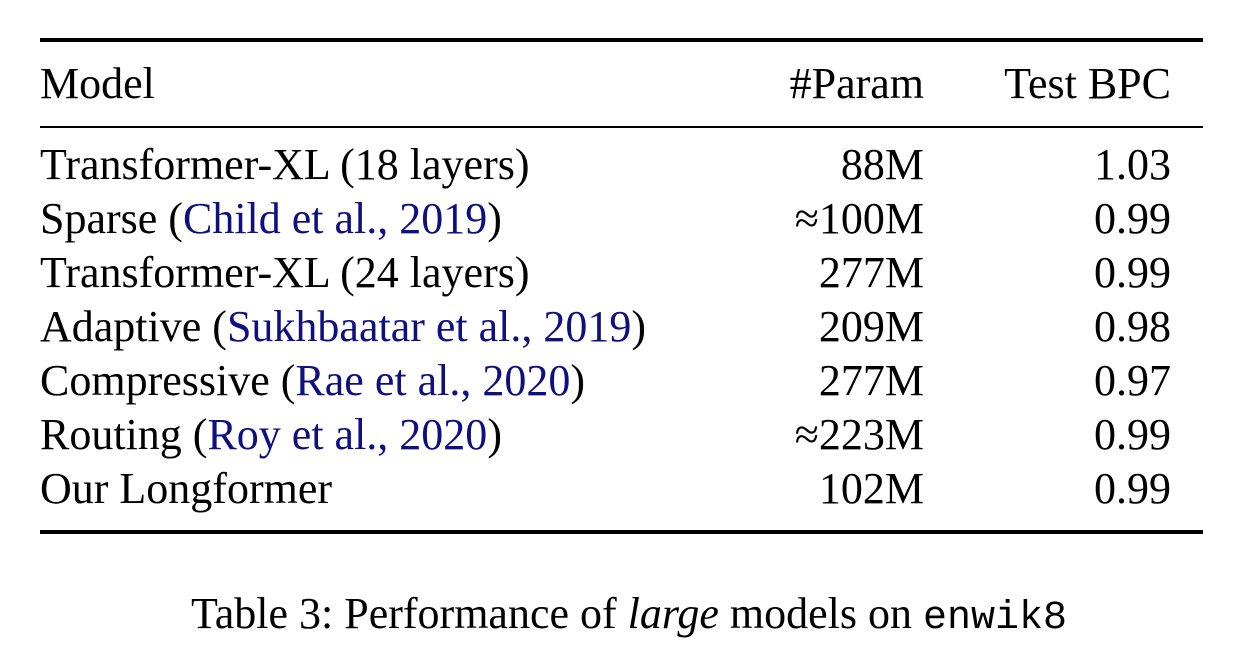 The image size is (1258, 666). I want to click on model-name-cell: Adaptive (Sukhbaatar et al., 2019), so click(390, 327).